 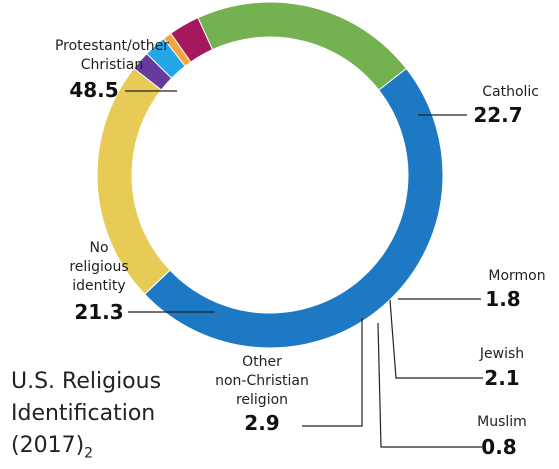 What do you see at coordinates (98, 312) in the screenshot?
I see `value-label-no-religious-identity: 21.3` at bounding box center [98, 312].